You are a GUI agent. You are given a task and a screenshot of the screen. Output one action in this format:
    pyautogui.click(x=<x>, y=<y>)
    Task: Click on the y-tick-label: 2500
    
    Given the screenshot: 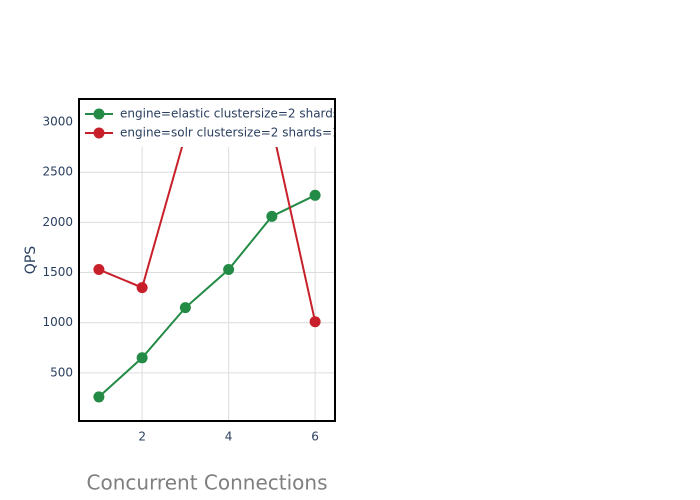 What is the action you would take?
    pyautogui.click(x=57, y=172)
    